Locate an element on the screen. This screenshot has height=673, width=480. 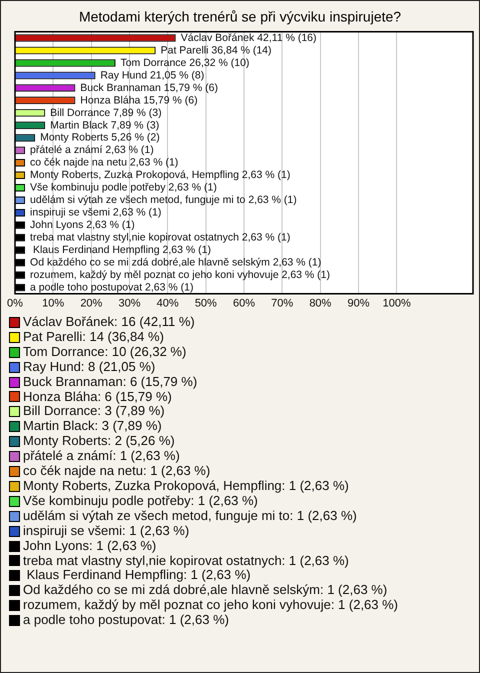
text: Tom Dorrance: 10 (26,32 %) is located at coordinates (105, 352).